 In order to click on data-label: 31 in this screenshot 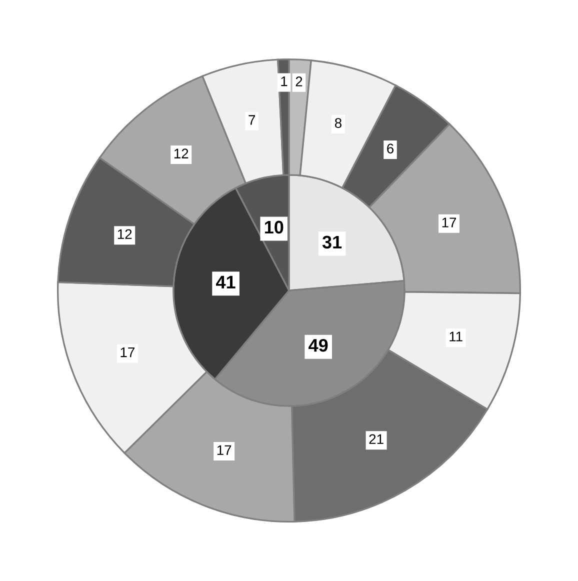, I will do `click(332, 242)`.